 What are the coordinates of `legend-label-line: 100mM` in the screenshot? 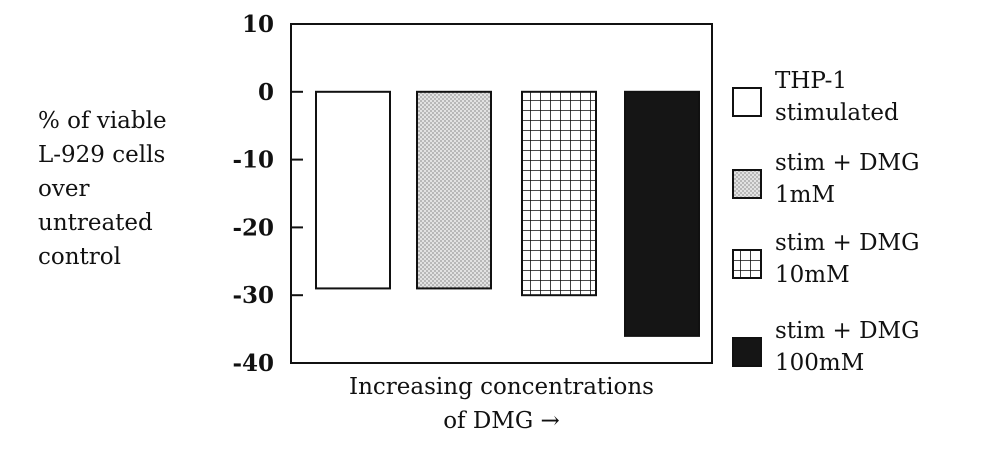 It's located at (819, 363).